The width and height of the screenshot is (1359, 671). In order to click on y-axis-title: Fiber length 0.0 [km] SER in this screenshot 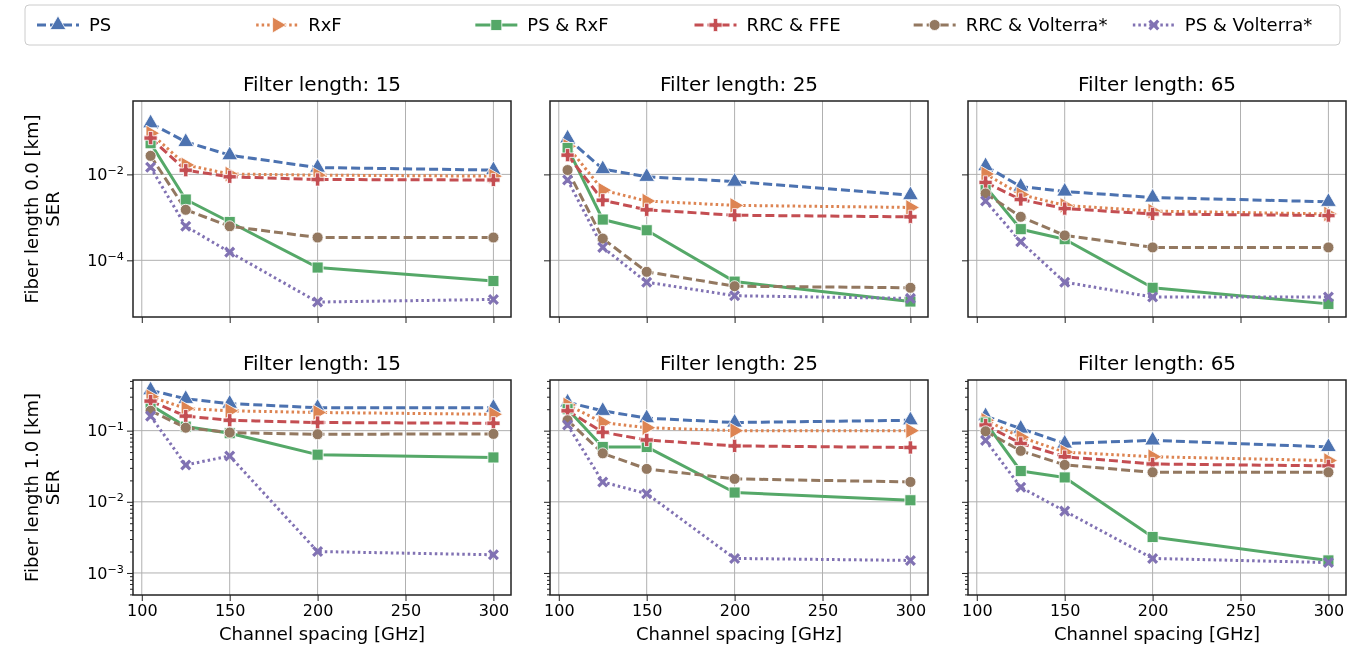, I will do `click(42, 209)`.